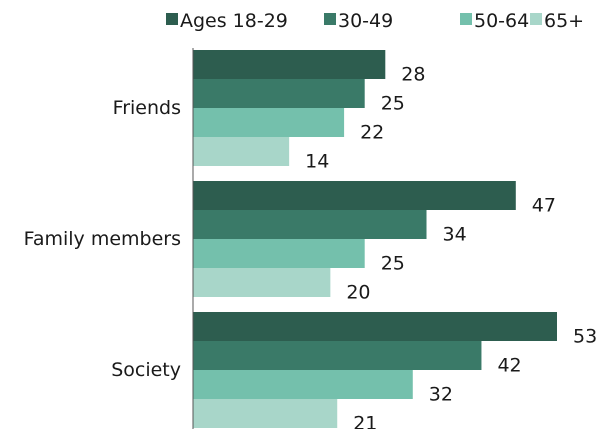  I want to click on value-label-1-2: 25, so click(393, 264).